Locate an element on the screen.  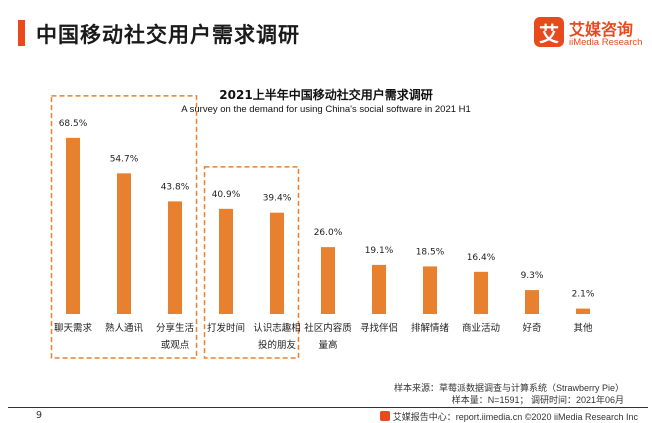
value-label-9: 16.4% is located at coordinates (481, 258).